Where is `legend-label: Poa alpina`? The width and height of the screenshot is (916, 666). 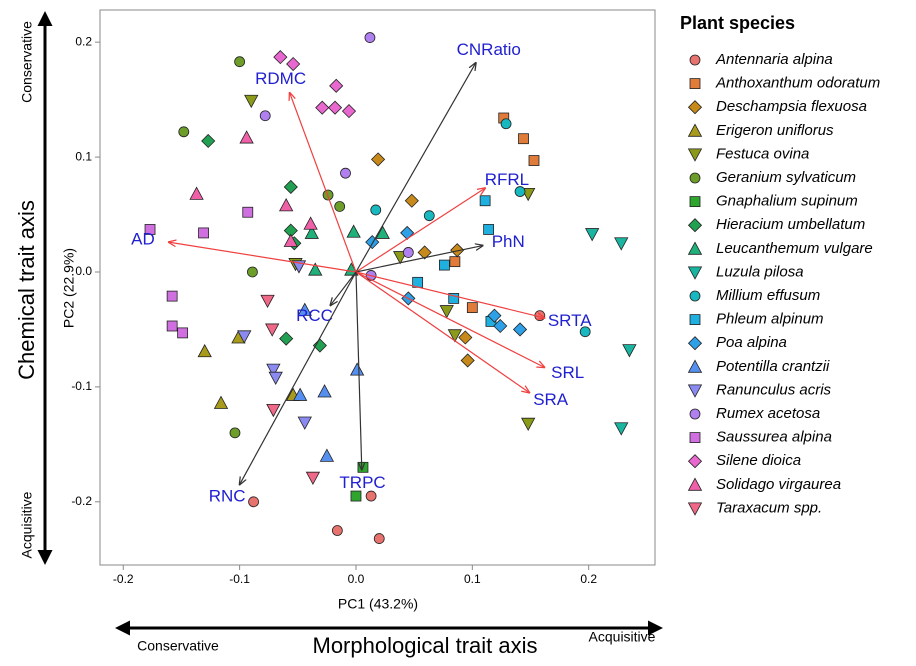 legend-label: Poa alpina is located at coordinates (751, 342).